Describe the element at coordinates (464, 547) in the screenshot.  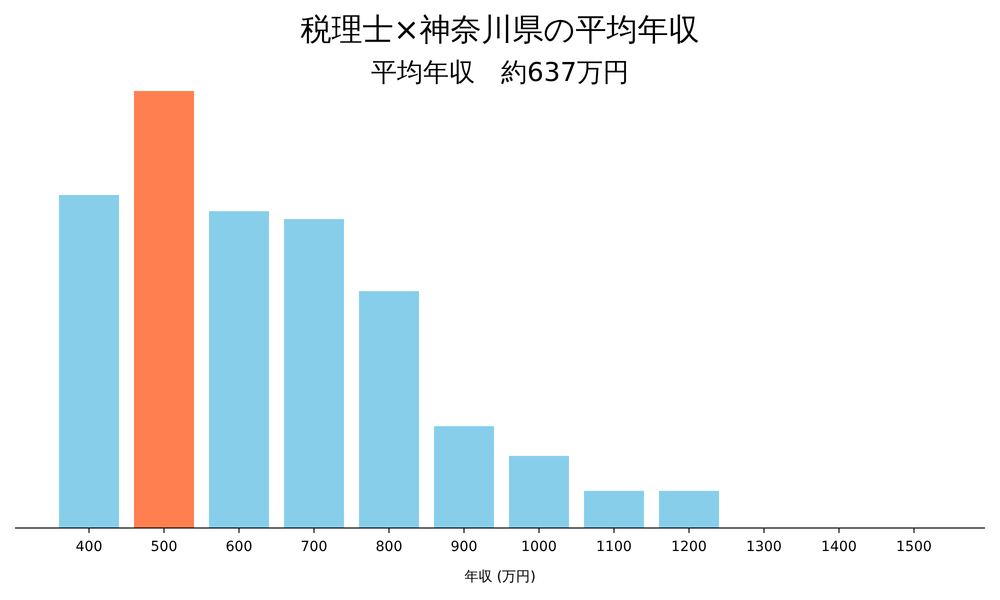
I see `x-tick-label: 900` at that location.